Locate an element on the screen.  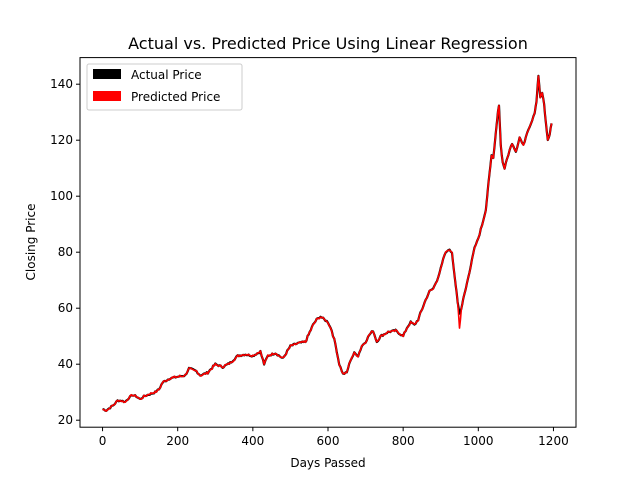
legend-box is located at coordinates (164, 87).